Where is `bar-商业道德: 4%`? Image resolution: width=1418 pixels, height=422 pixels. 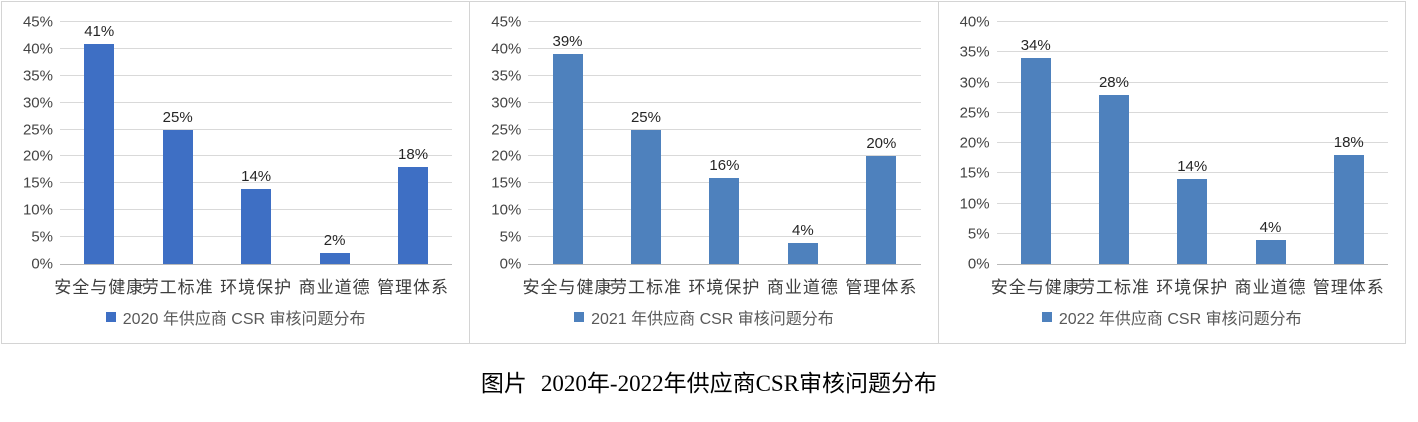
bar-商业道德: 4% is located at coordinates (1270, 241).